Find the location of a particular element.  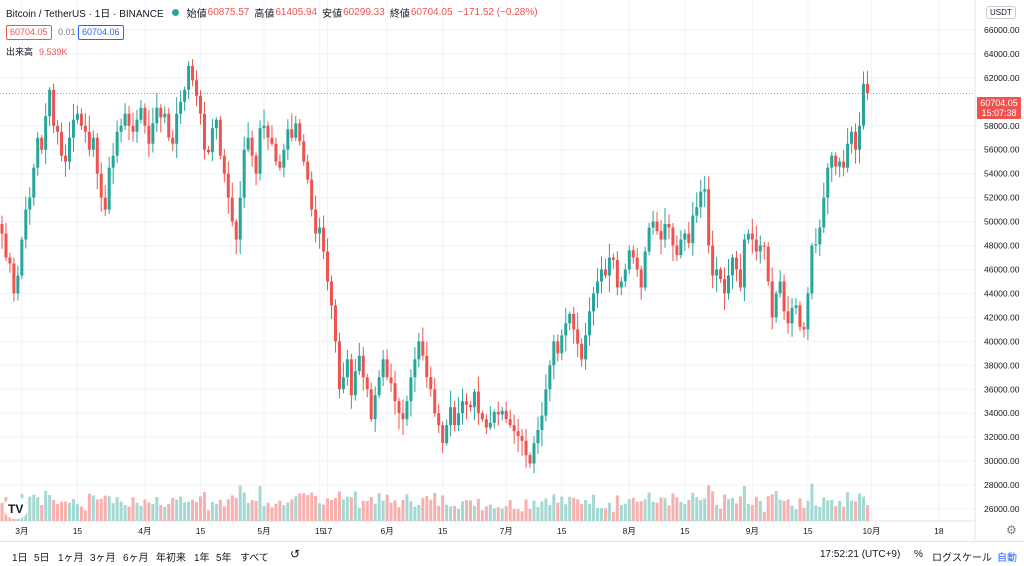

range-1d-button: 1日 is located at coordinates (20, 558).